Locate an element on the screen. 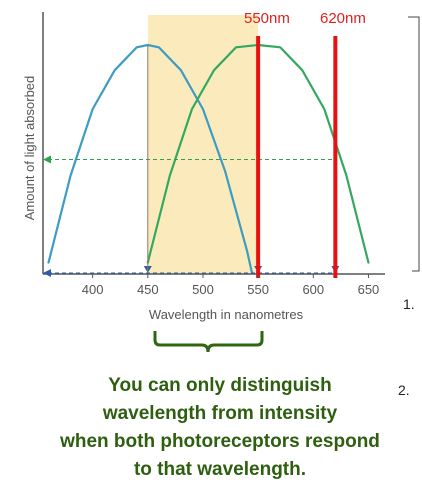  side-bracket is located at coordinates (414, 144).